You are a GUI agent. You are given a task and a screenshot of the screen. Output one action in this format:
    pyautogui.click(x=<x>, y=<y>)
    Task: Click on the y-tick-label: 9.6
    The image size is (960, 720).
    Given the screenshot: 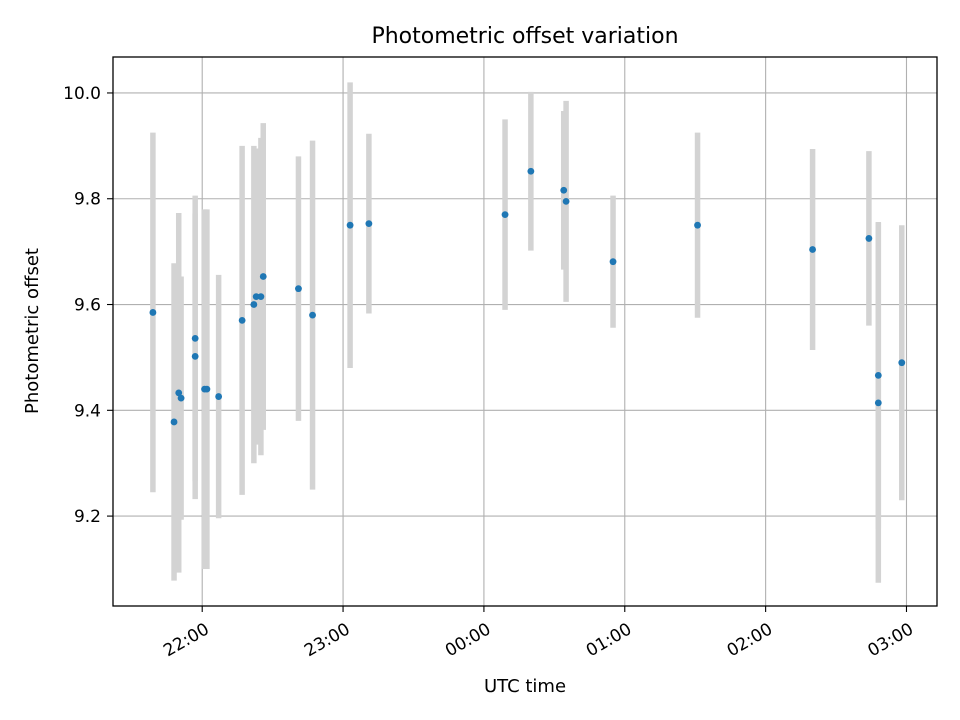 What is the action you would take?
    pyautogui.click(x=87, y=306)
    